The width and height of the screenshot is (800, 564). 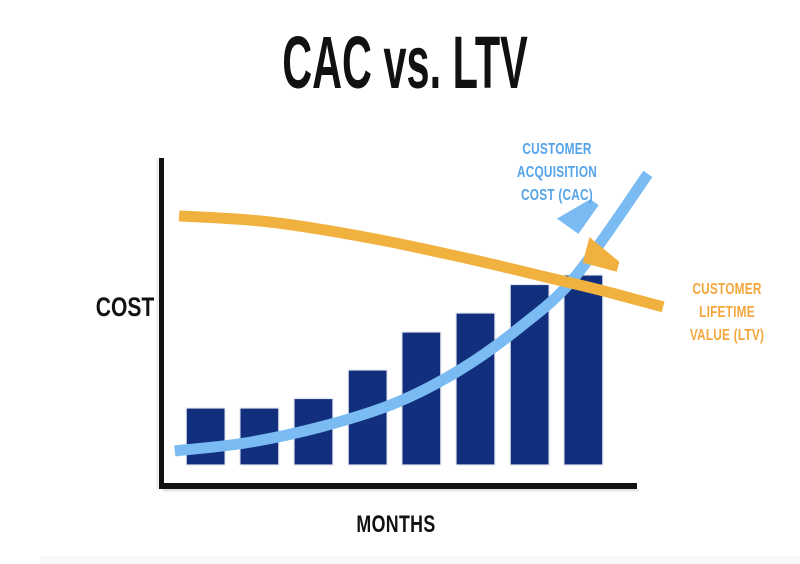 I want to click on page-edge-shadow, so click(x=420, y=560).